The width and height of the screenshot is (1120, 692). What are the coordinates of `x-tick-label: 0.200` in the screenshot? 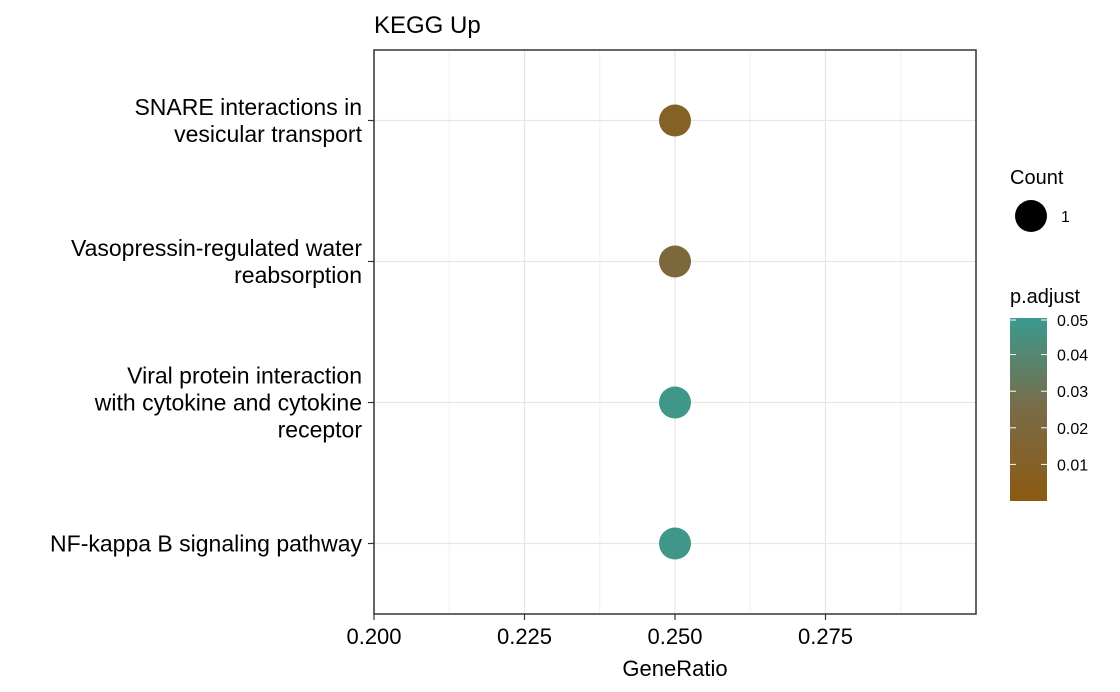 It's located at (373, 636).